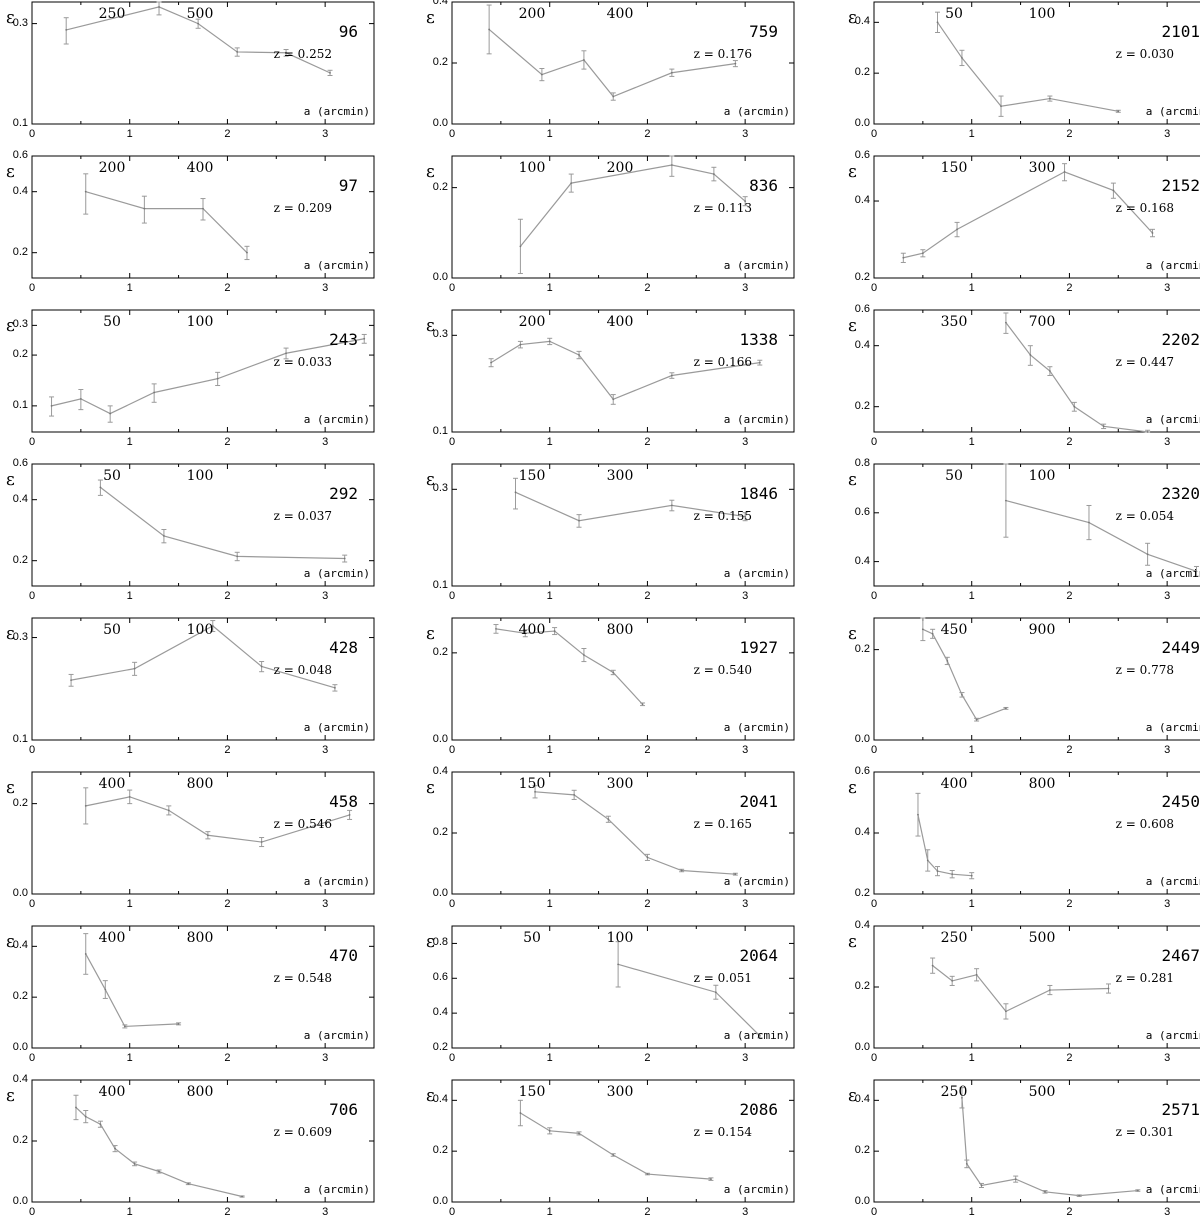 The image size is (1200, 1232). What do you see at coordinates (440, 739) in the screenshot?
I see `y-tick-label: 0.0` at bounding box center [440, 739].